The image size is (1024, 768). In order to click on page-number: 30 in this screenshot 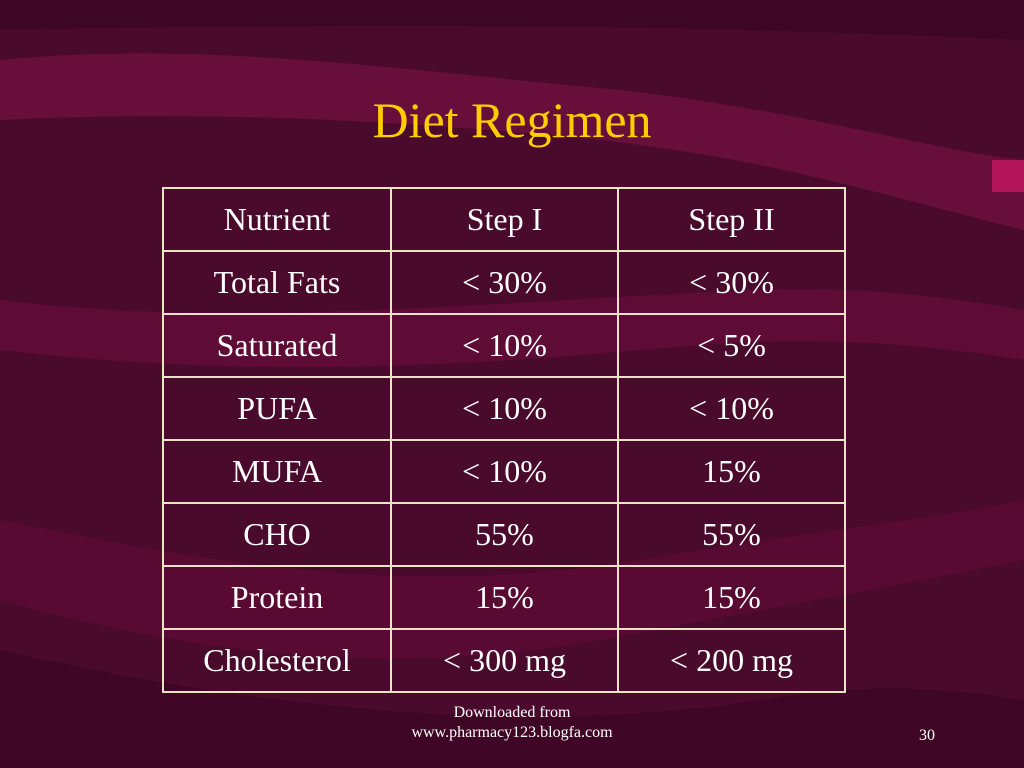, I will do `click(927, 735)`.